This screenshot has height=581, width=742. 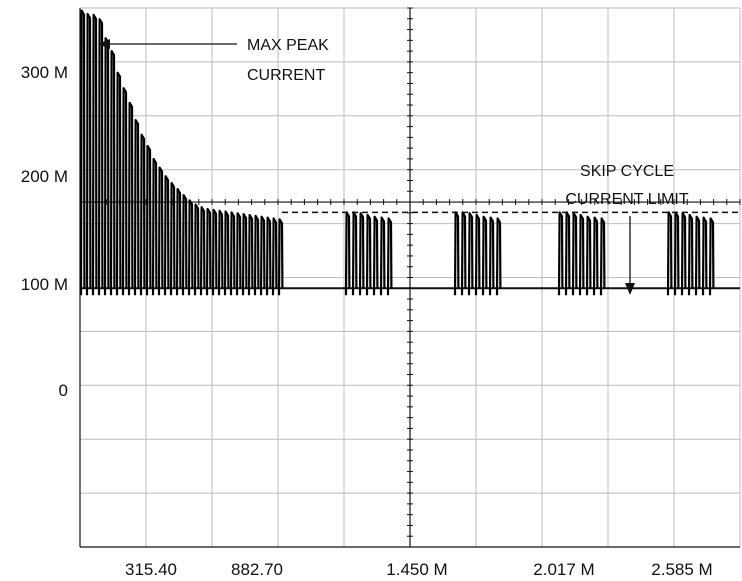 What do you see at coordinates (563, 569) in the screenshot?
I see `x-tick-label: 2.017 M` at bounding box center [563, 569].